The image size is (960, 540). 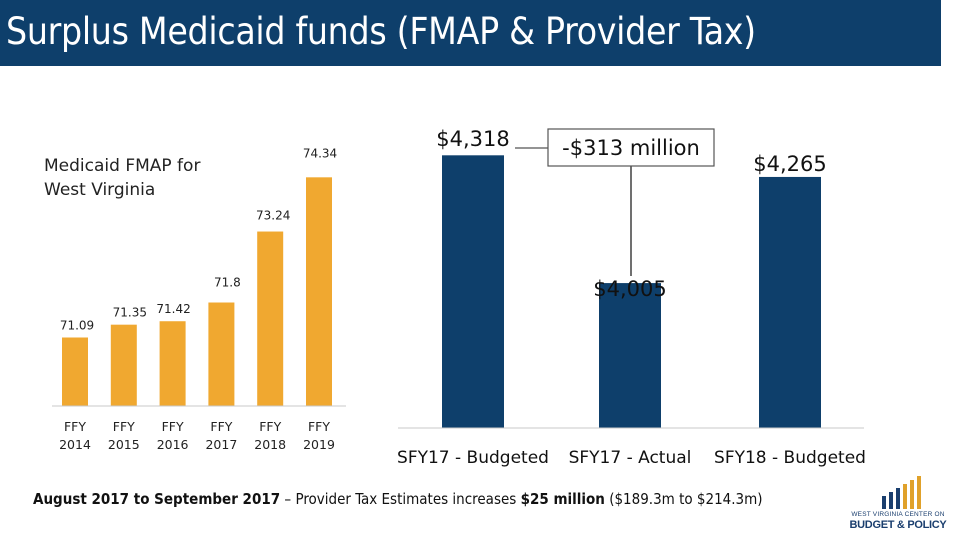 I want to click on footnote-text: – Provider Tax Estimates increases, so click(x=400, y=499).